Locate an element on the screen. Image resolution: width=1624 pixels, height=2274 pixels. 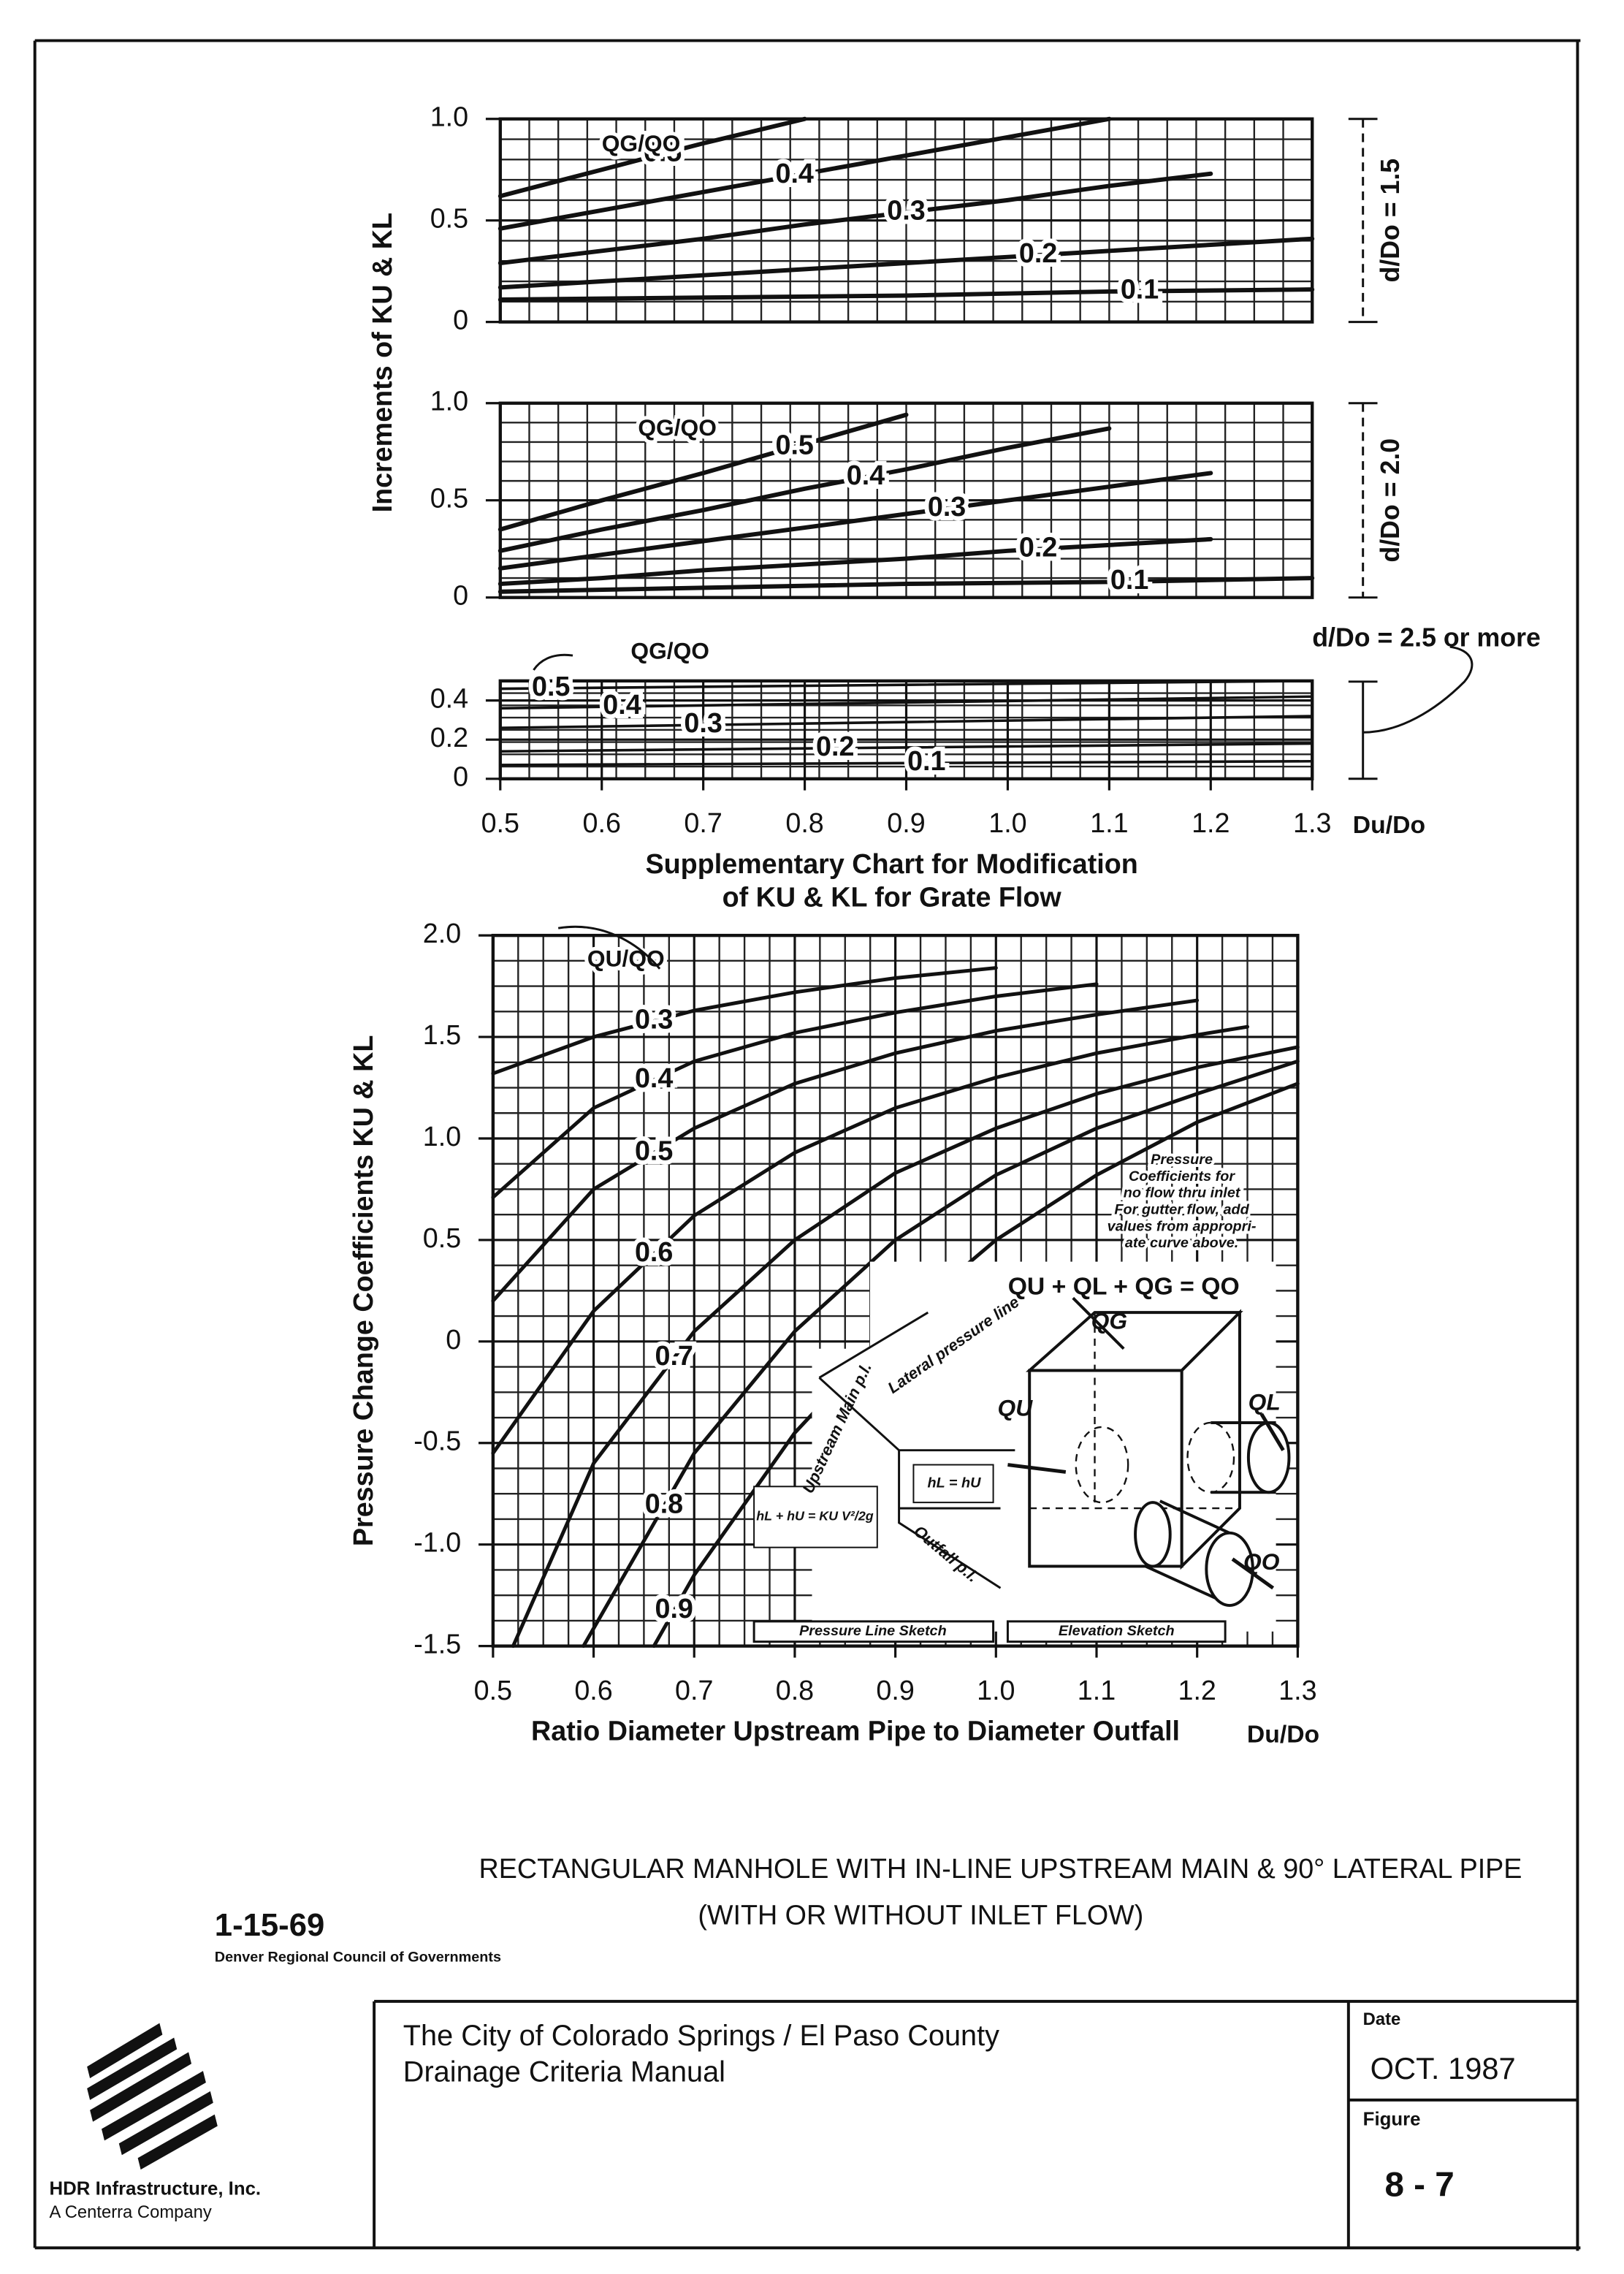
y-axis-label: Pressure Change Coefficients KU & KL is located at coordinates (363, 1290).